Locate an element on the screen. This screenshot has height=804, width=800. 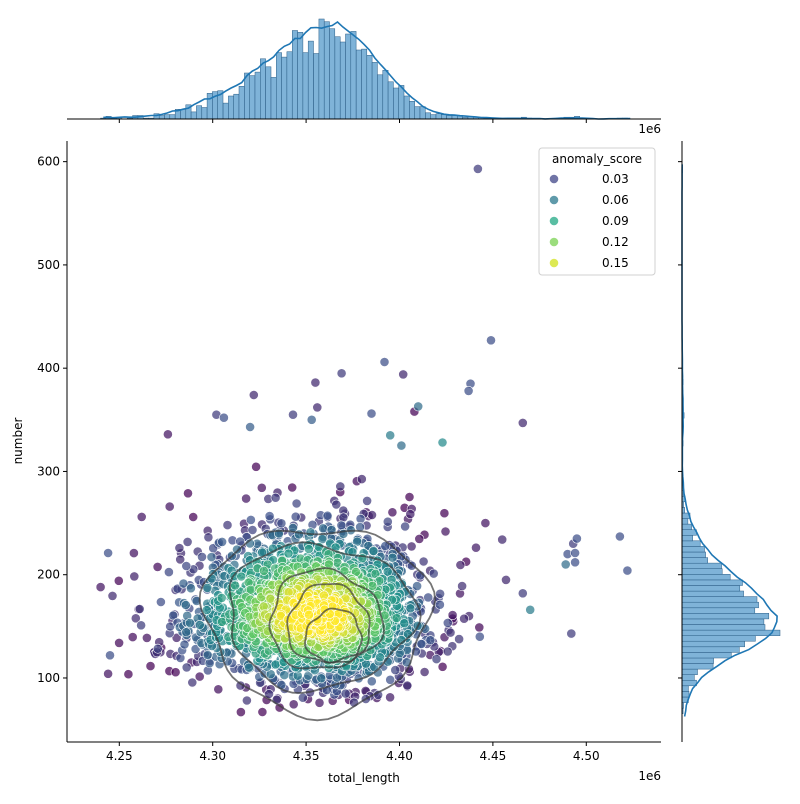
y-tick-label: 500 is located at coordinates (48, 265).